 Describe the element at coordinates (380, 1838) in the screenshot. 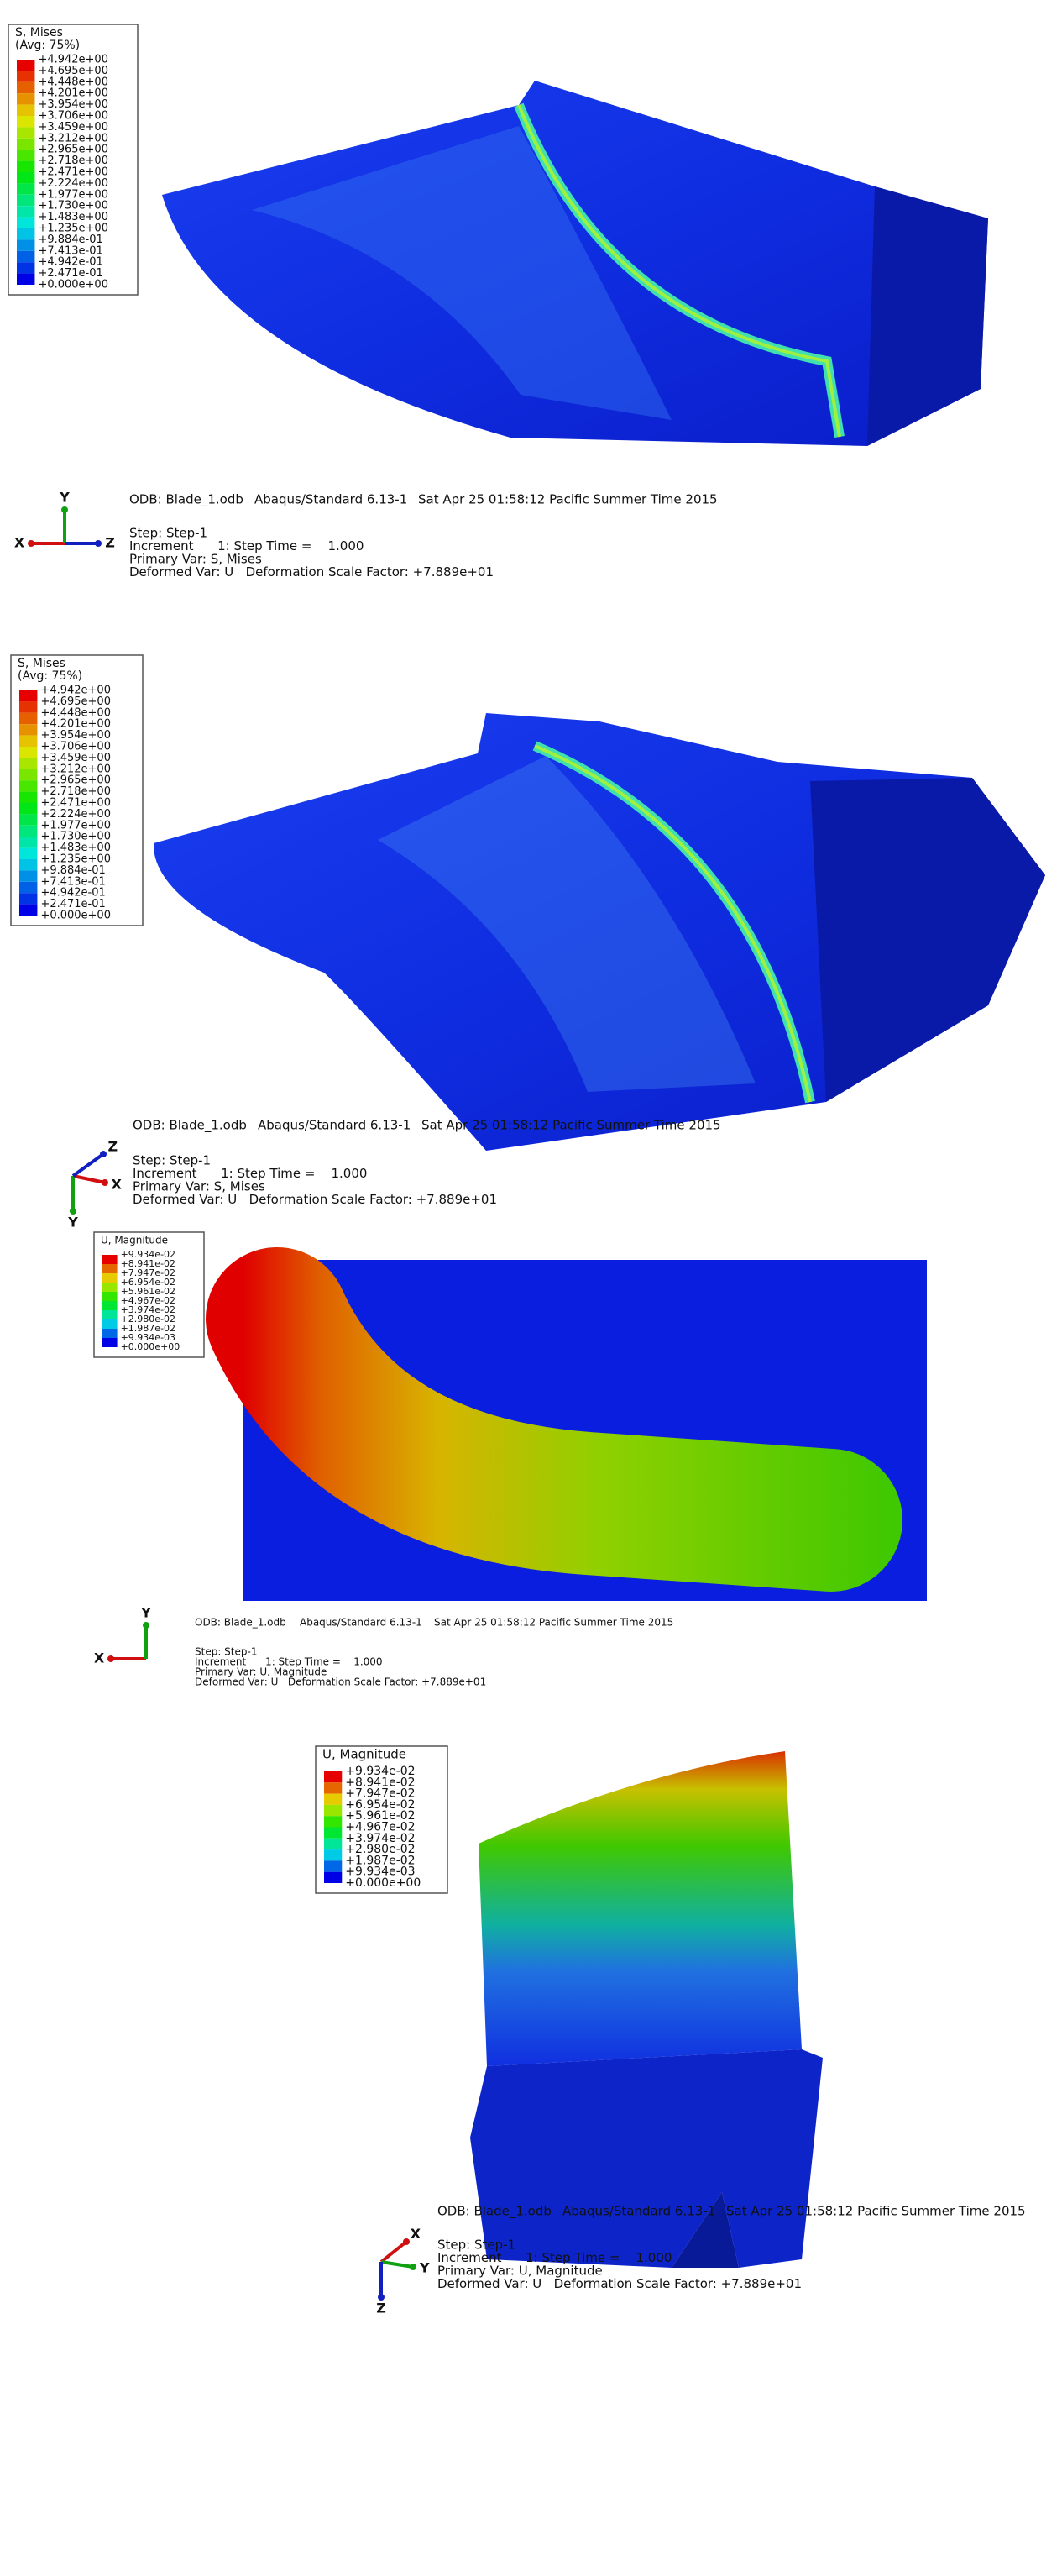

I see `legend-value: +3.974e-02` at that location.